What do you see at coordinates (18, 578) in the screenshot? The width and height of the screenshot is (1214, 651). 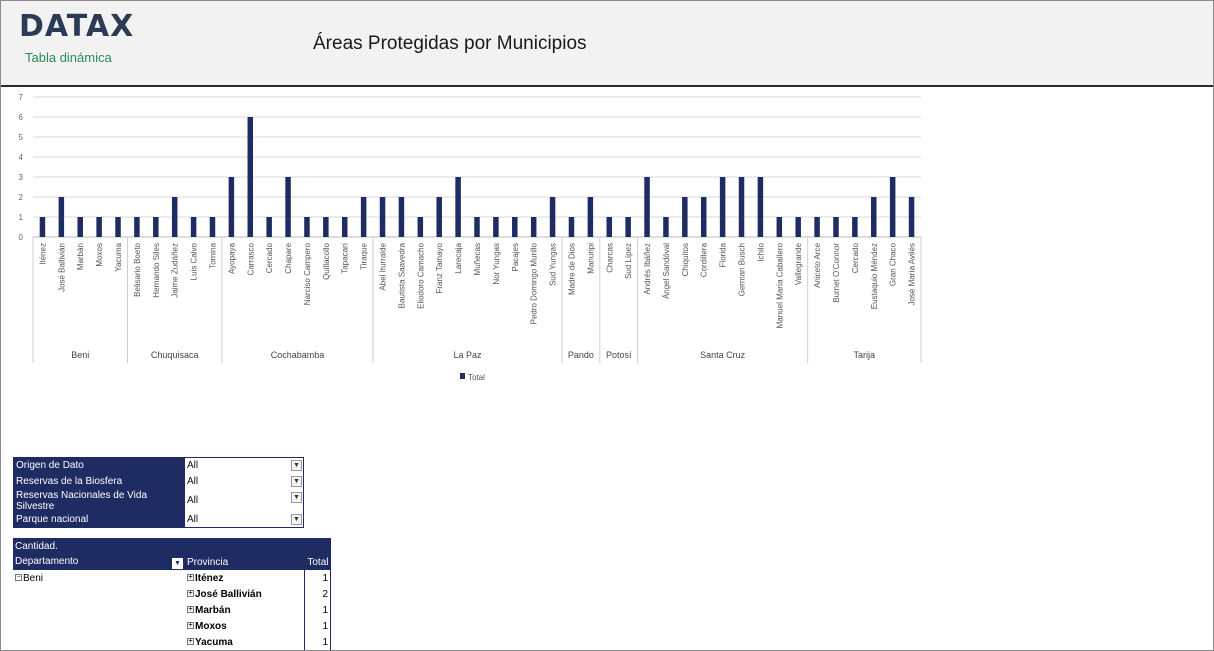 I see `collapse-icon: −` at bounding box center [18, 578].